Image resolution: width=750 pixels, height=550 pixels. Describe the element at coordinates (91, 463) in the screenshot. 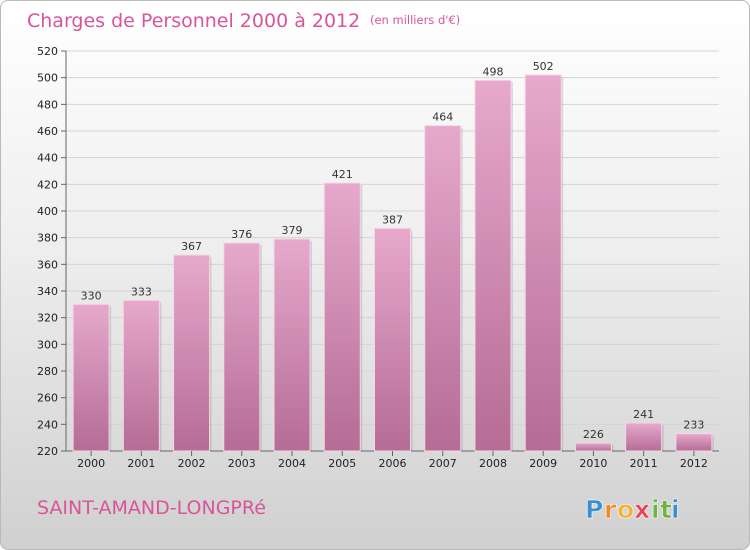

I see `x-tick-label: 2000` at that location.